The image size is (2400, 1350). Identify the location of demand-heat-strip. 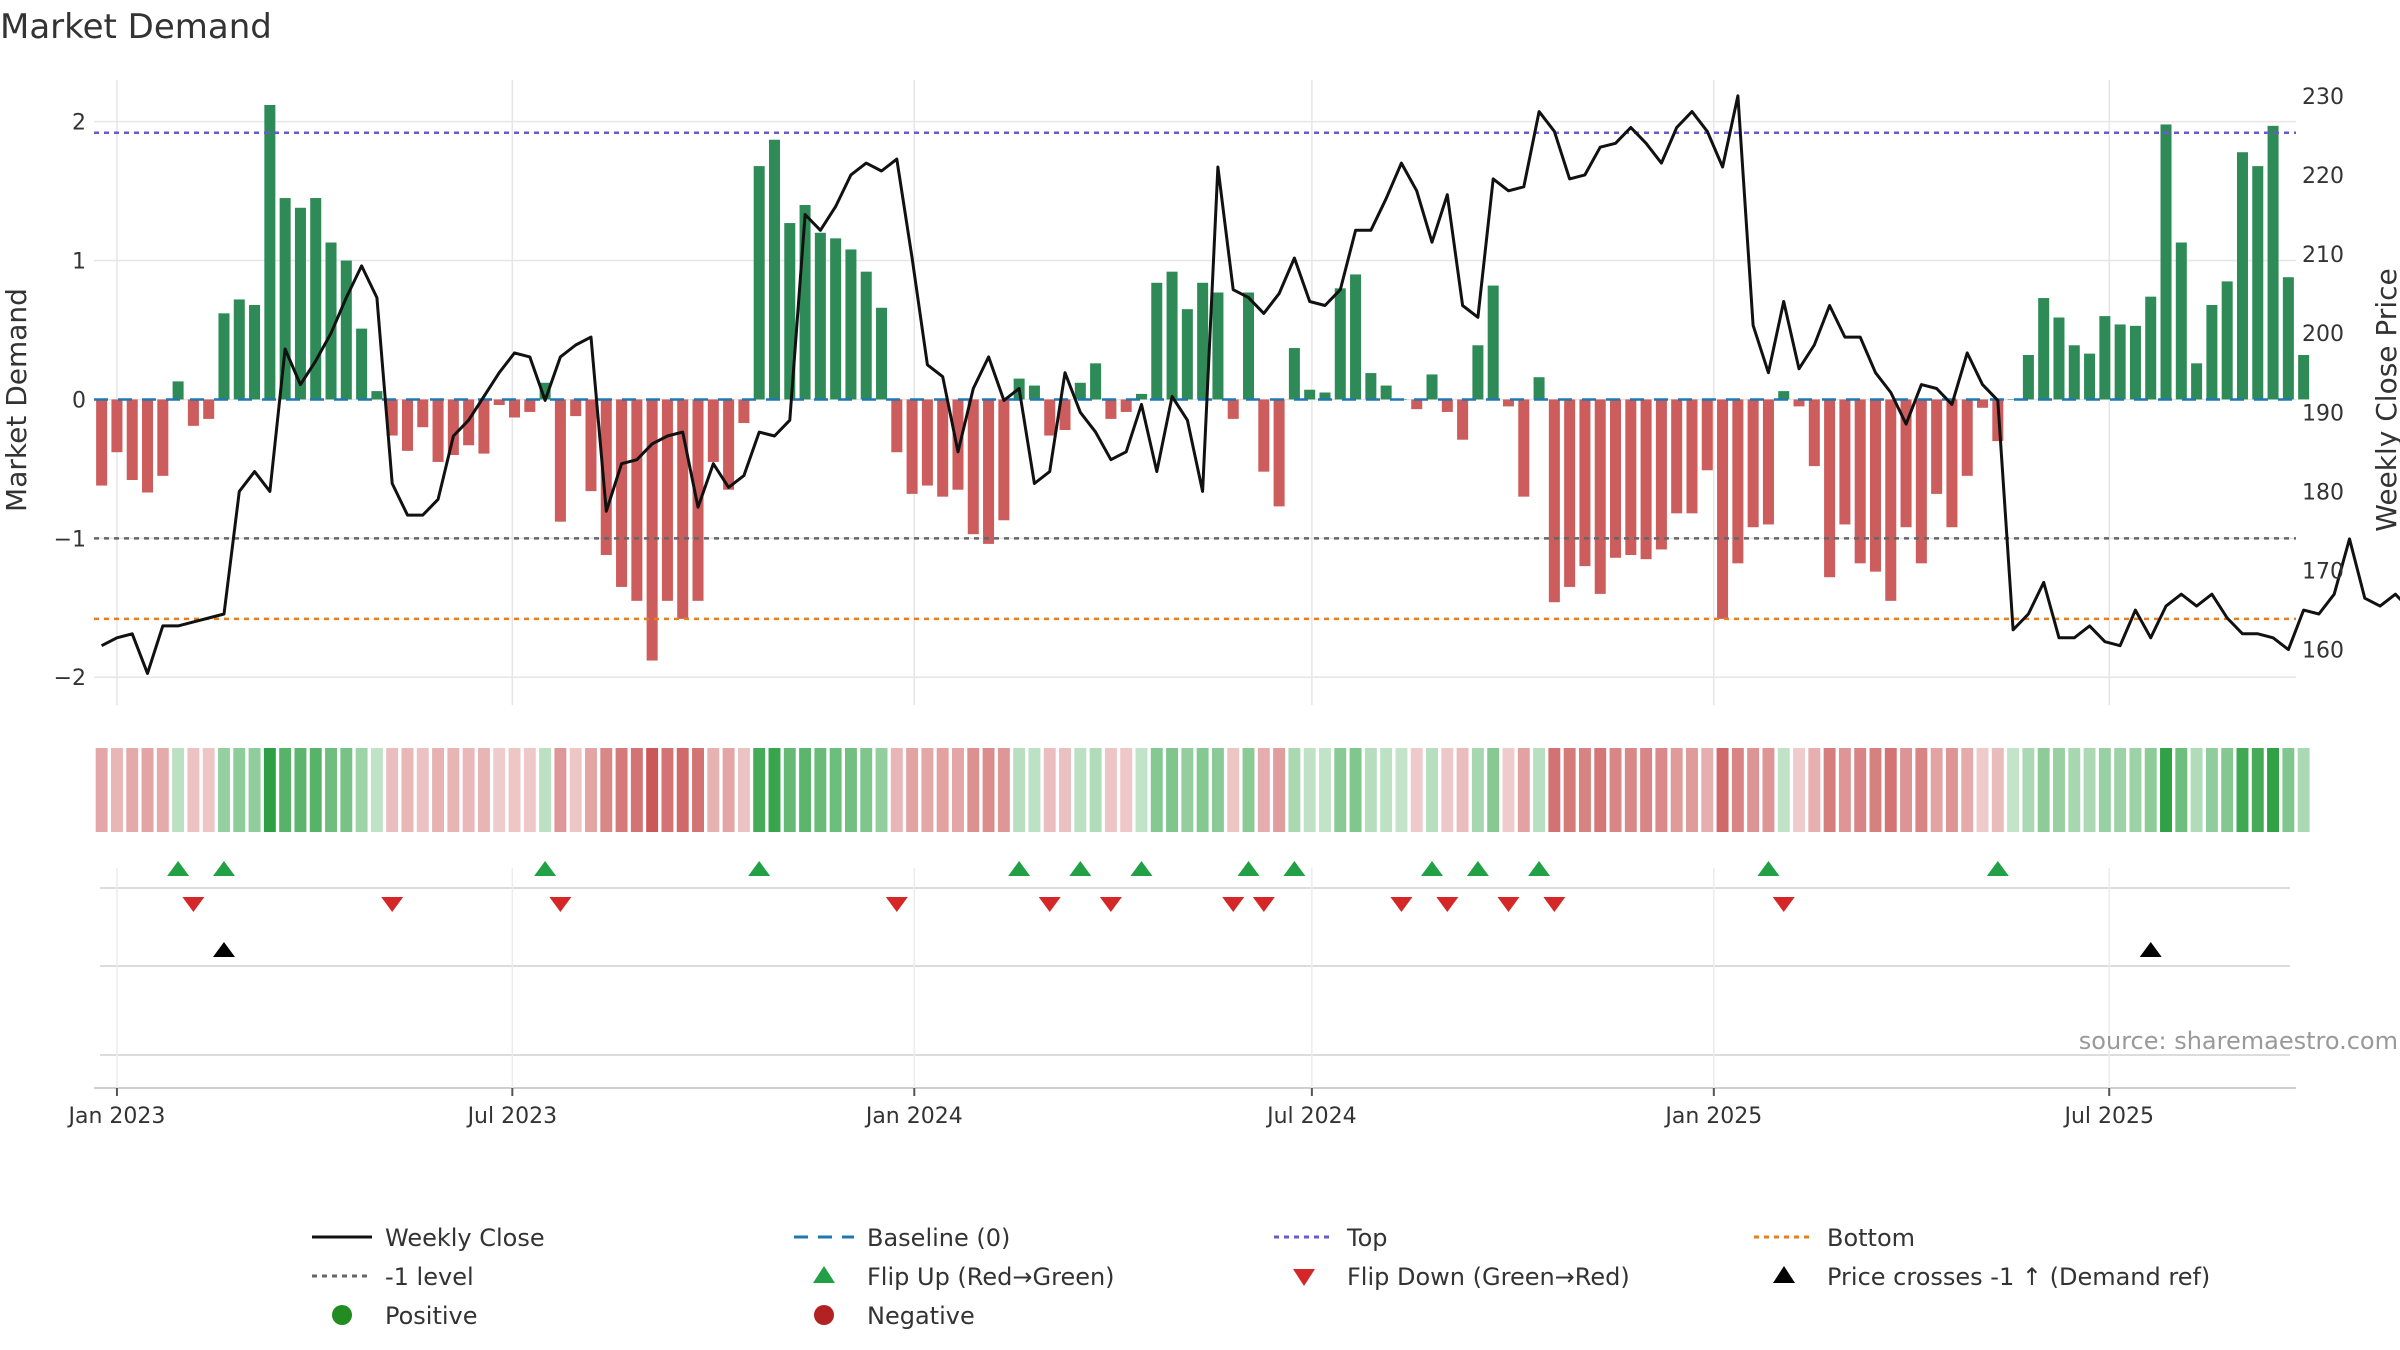
(1202, 790).